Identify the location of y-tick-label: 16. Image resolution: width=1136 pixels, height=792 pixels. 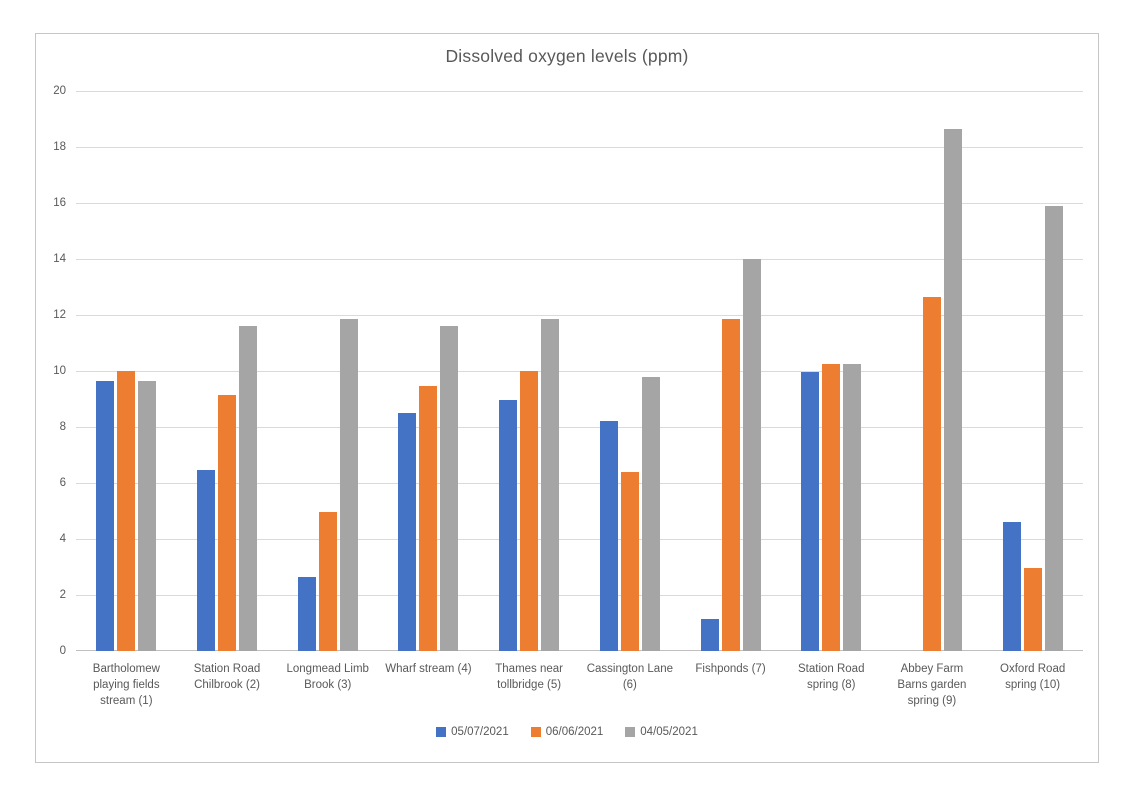
(59, 203).